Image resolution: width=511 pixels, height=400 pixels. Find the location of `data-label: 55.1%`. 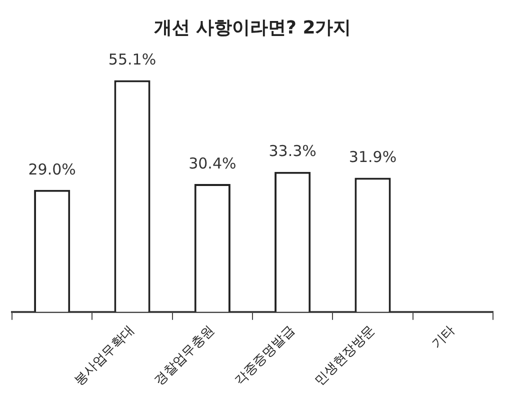

data-label: 55.1% is located at coordinates (132, 59).